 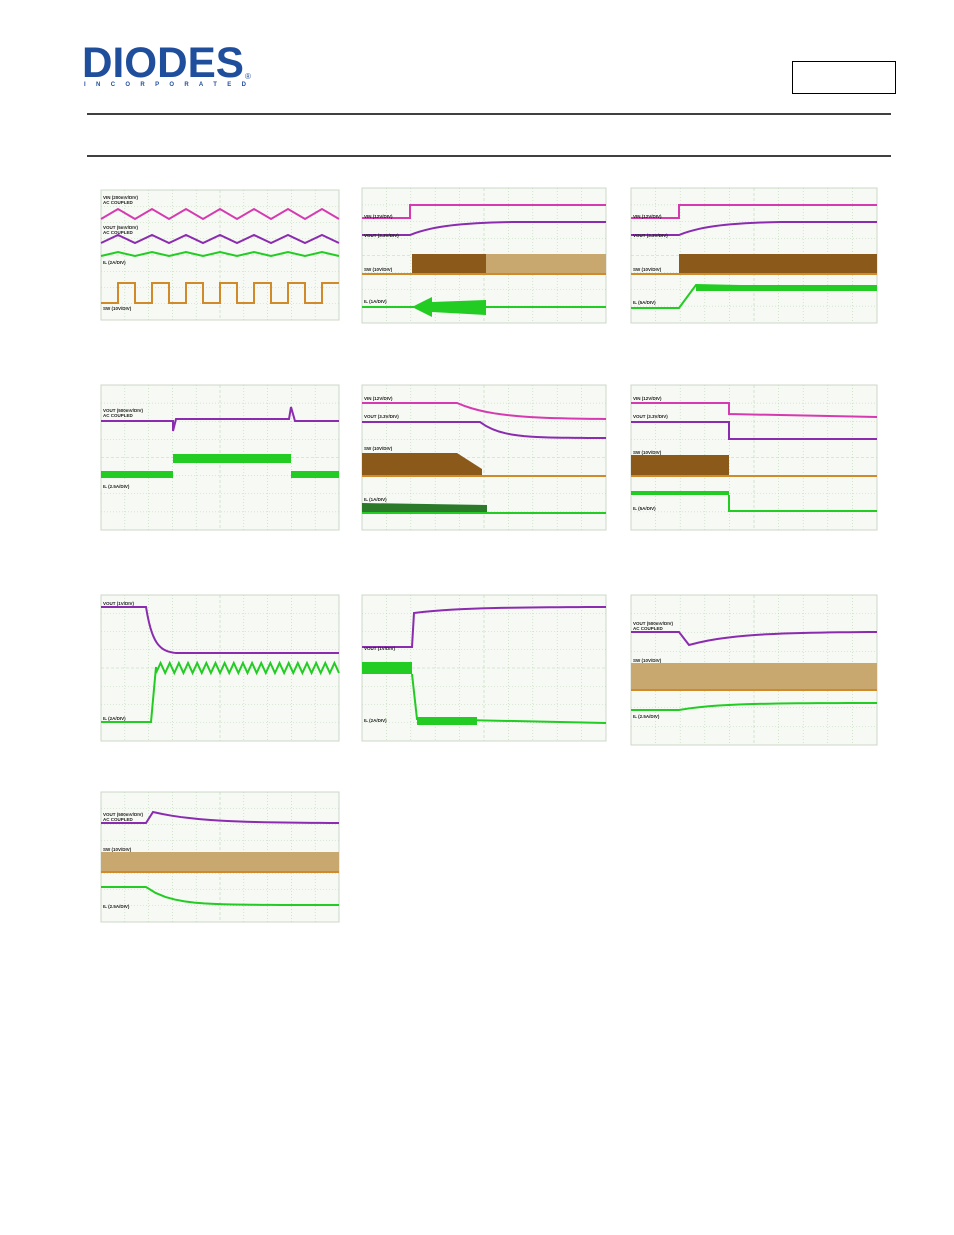 What do you see at coordinates (844, 77) in the screenshot?
I see `part-box` at bounding box center [844, 77].